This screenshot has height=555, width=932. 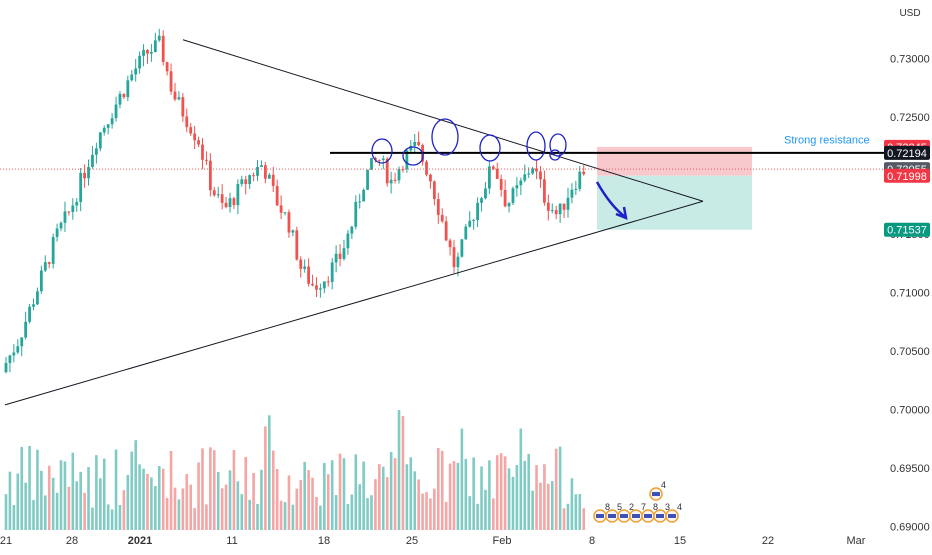 What do you see at coordinates (625, 512) in the screenshot?
I see `economic-event-icon: 2` at bounding box center [625, 512].